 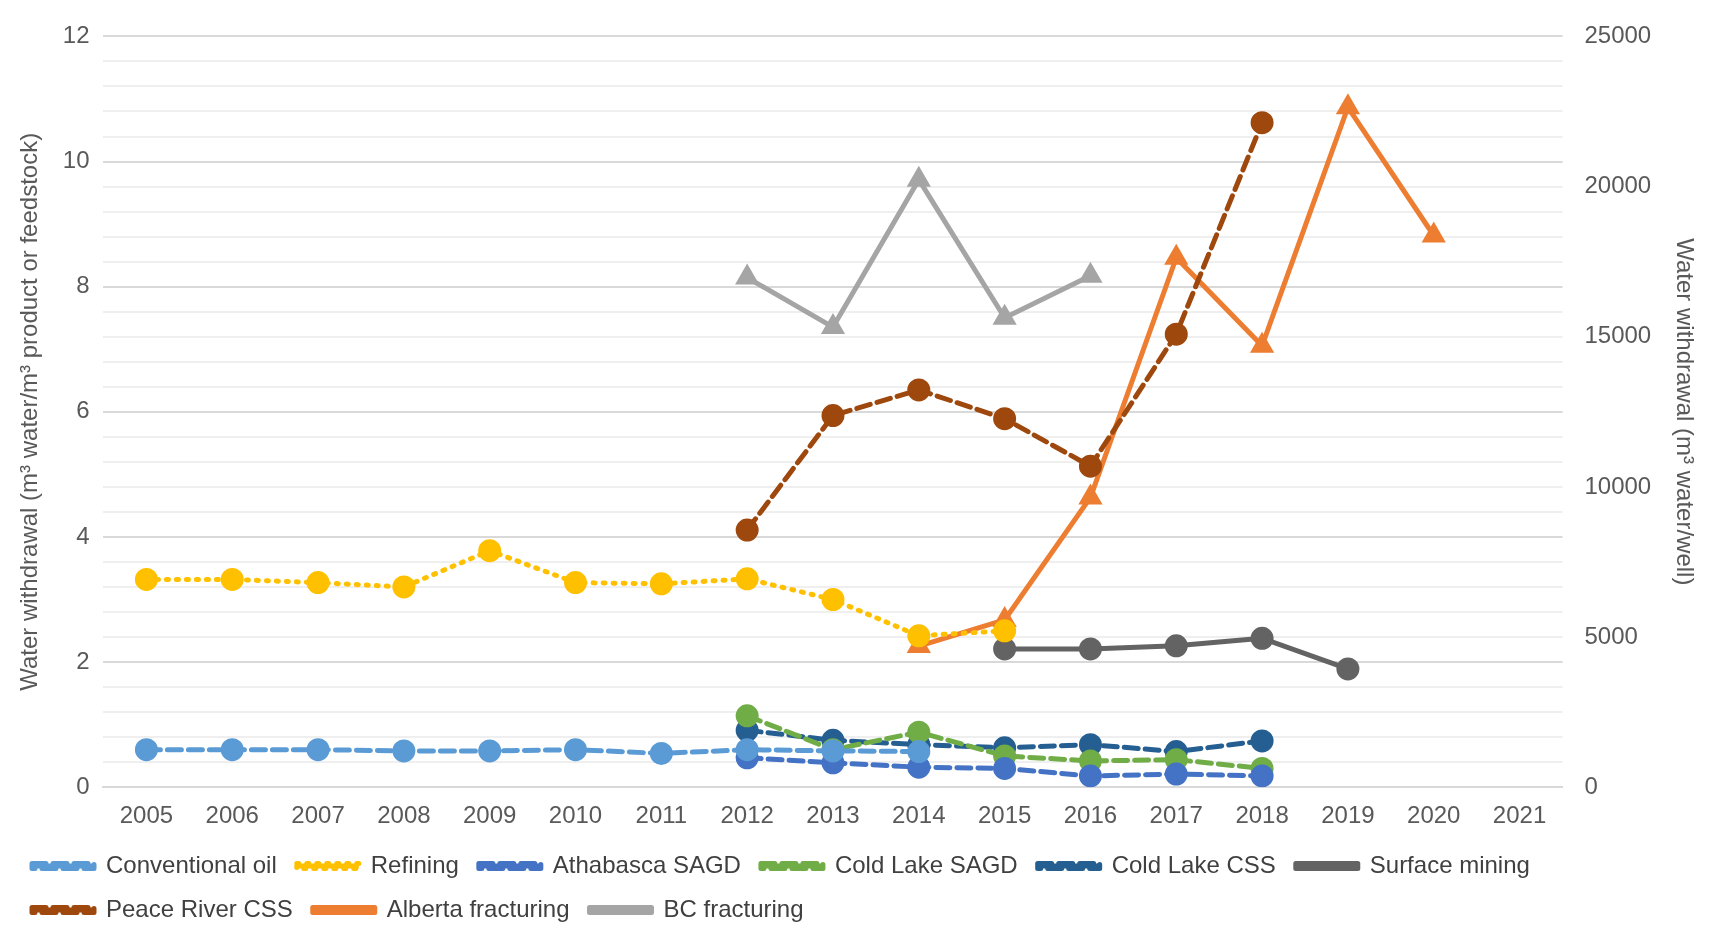 I want to click on x-tick-label: 2010, so click(x=575, y=815).